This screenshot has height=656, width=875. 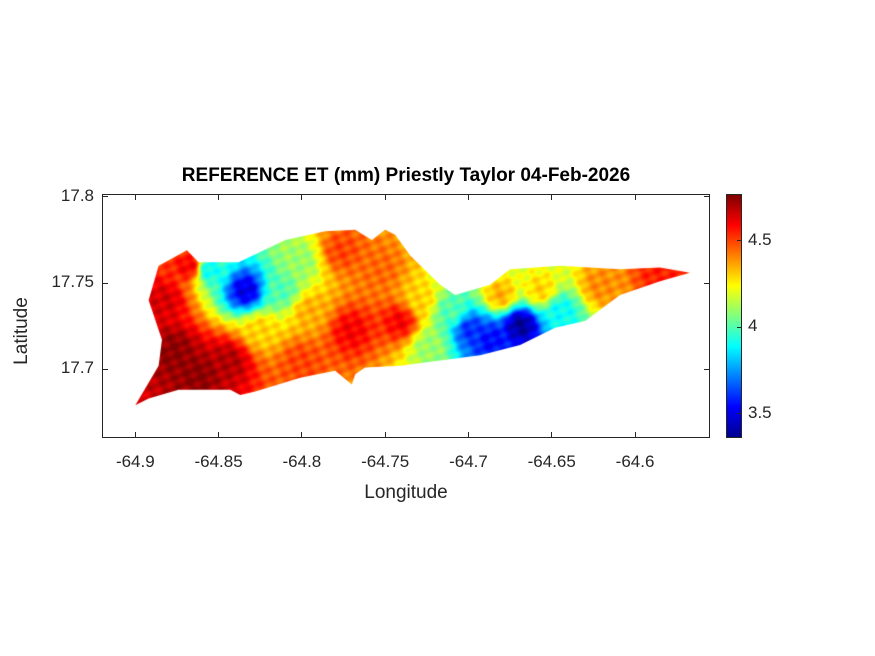 What do you see at coordinates (135, 461) in the screenshot?
I see `x-tick-label: -64.9` at bounding box center [135, 461].